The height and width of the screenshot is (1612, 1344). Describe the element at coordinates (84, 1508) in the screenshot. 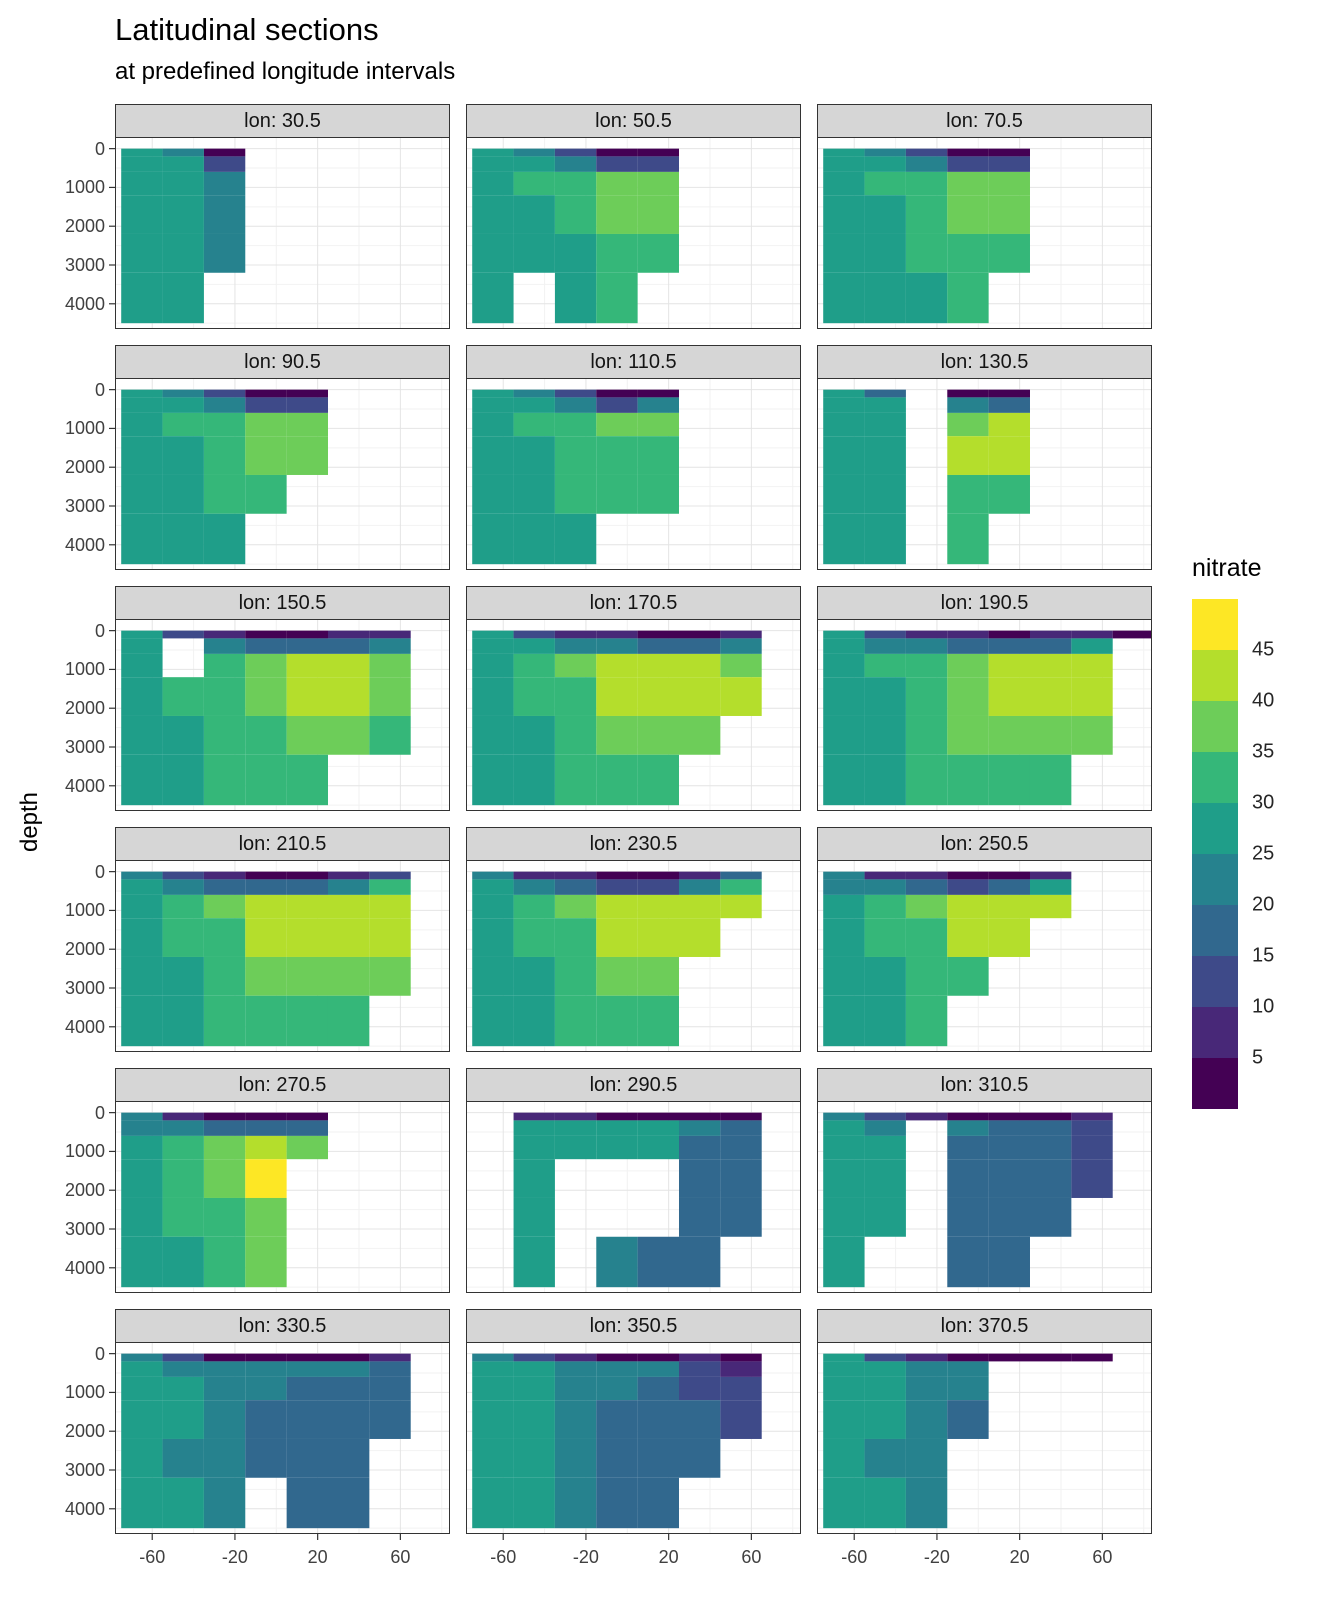

I see `y-axis-tick-label: 4000` at that location.